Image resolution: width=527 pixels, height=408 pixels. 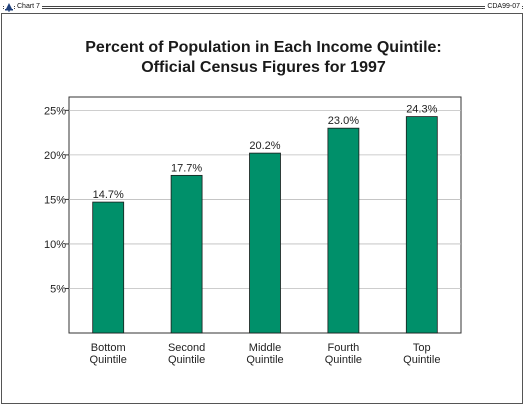 I want to click on header-rule-lower, so click(x=263, y=8).